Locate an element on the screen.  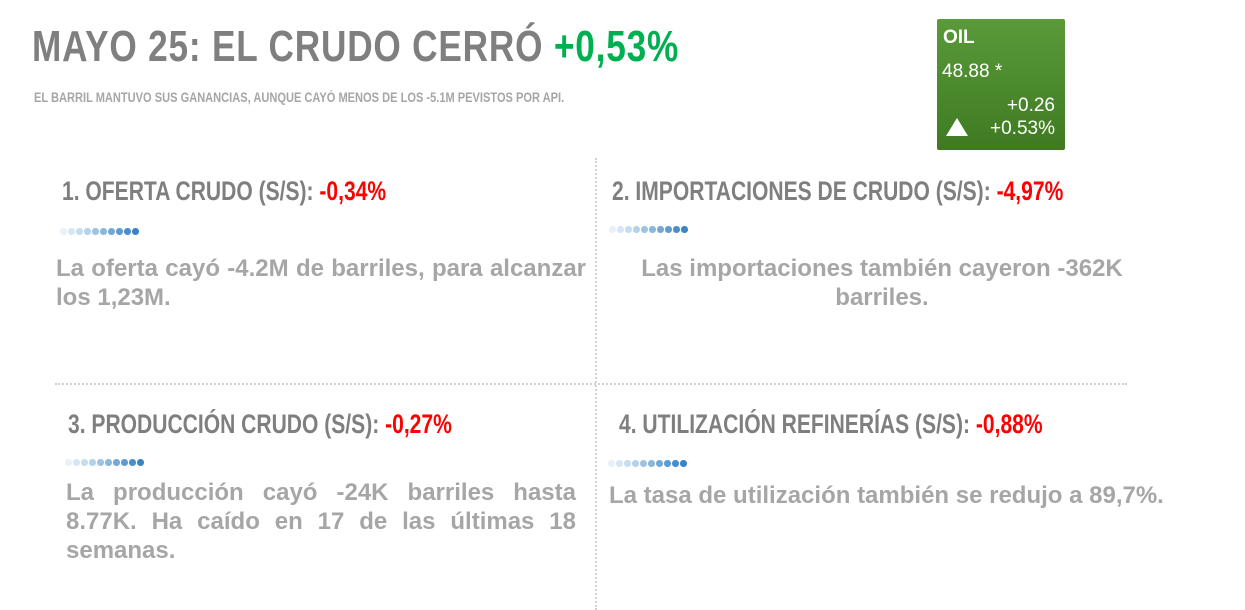
section-heading-importaciones: 2. IMPORTACIONES DE CRUDO (S/S): -4,97% is located at coordinates (837, 191).